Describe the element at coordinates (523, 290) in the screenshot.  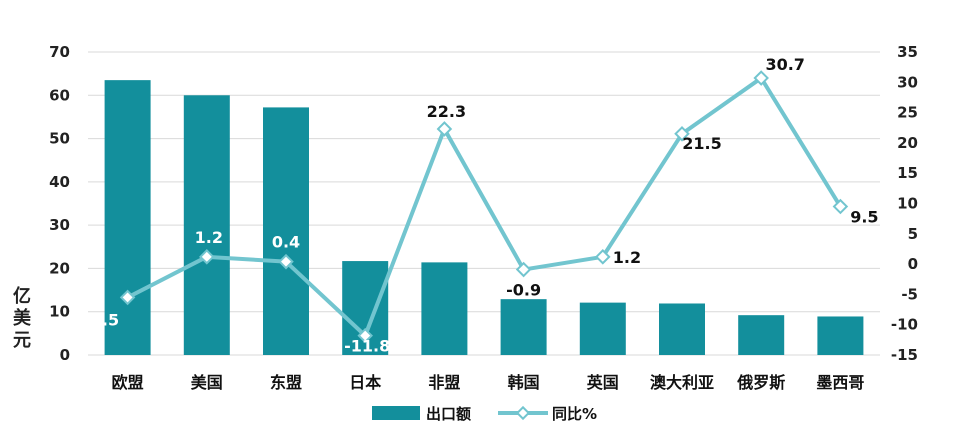
I see `data-label: -0.9` at that location.